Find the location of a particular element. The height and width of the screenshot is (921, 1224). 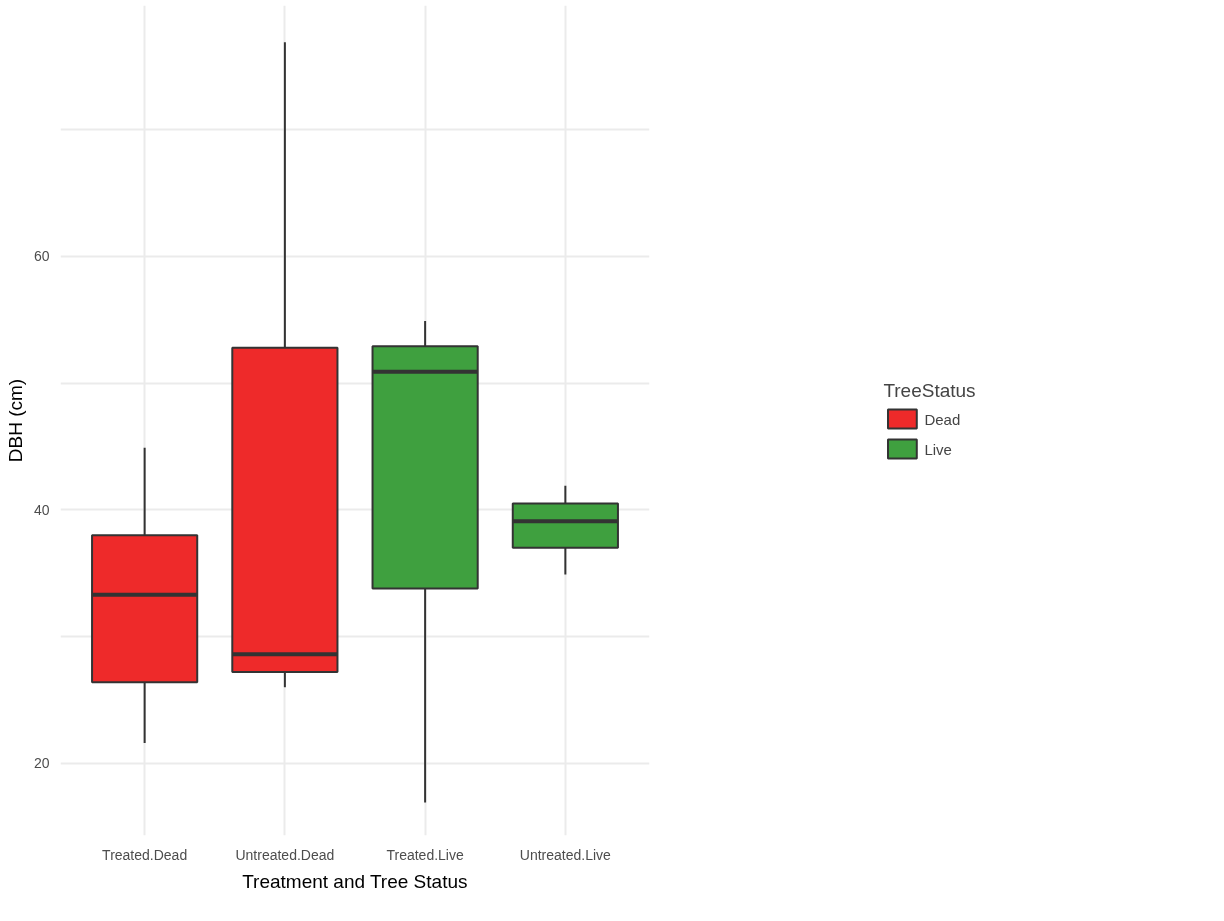

x-tick-label: Untreated.Dead is located at coordinates (285, 854).